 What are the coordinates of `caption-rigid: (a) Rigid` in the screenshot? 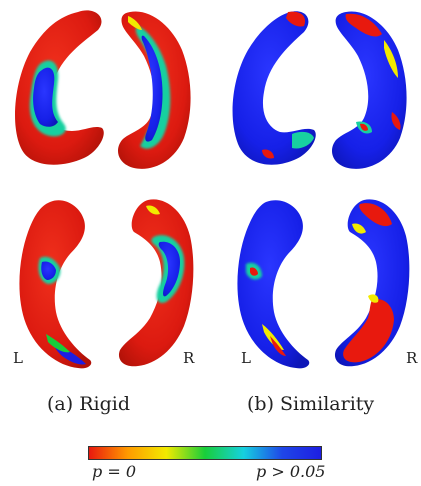 It's located at (88, 404).